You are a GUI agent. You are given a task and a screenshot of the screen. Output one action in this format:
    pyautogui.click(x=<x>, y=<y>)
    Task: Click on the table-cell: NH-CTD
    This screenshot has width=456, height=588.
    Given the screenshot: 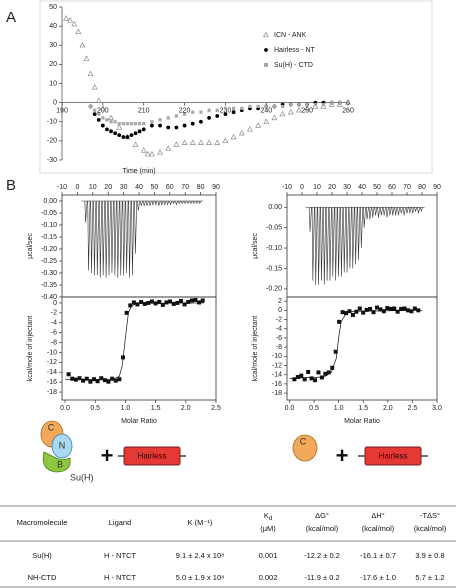 What is the action you would take?
    pyautogui.click(x=42, y=577)
    